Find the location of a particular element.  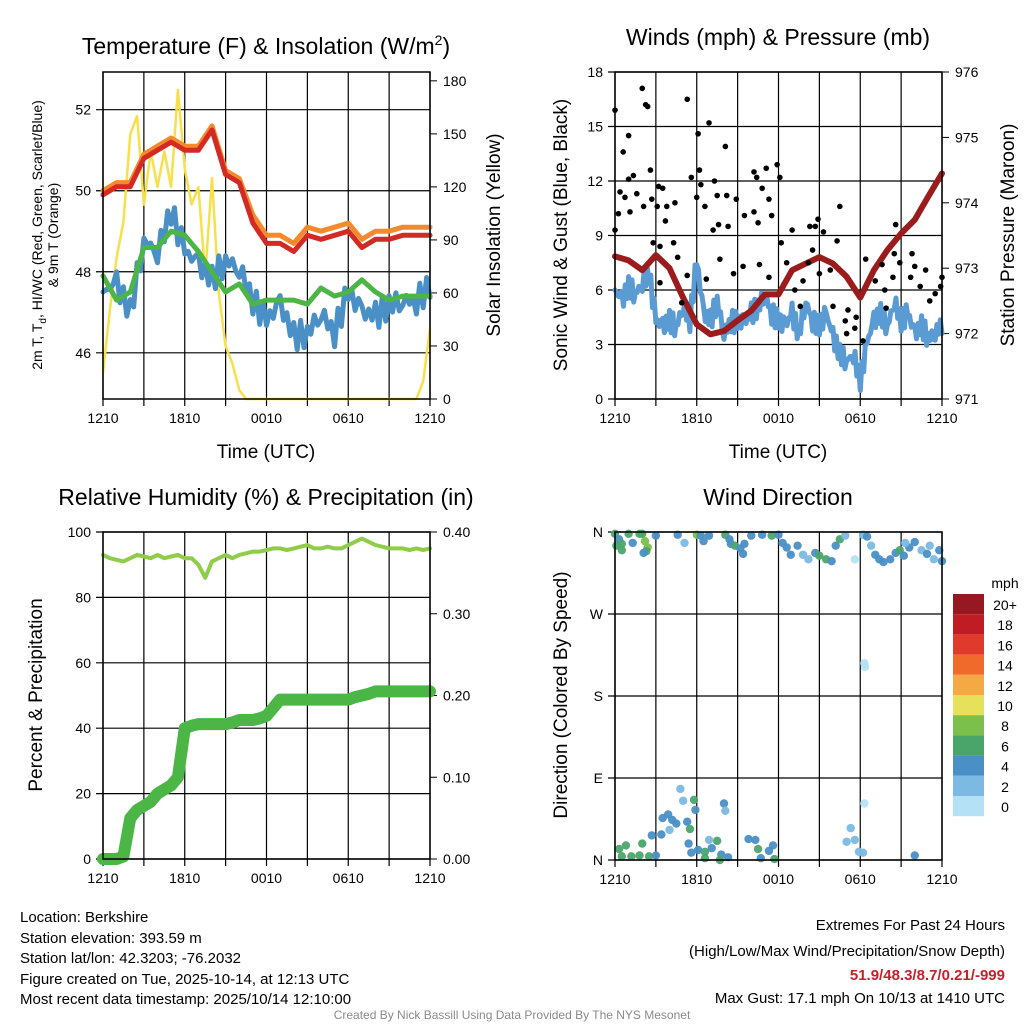

legend-label: 2 is located at coordinates (1005, 787).